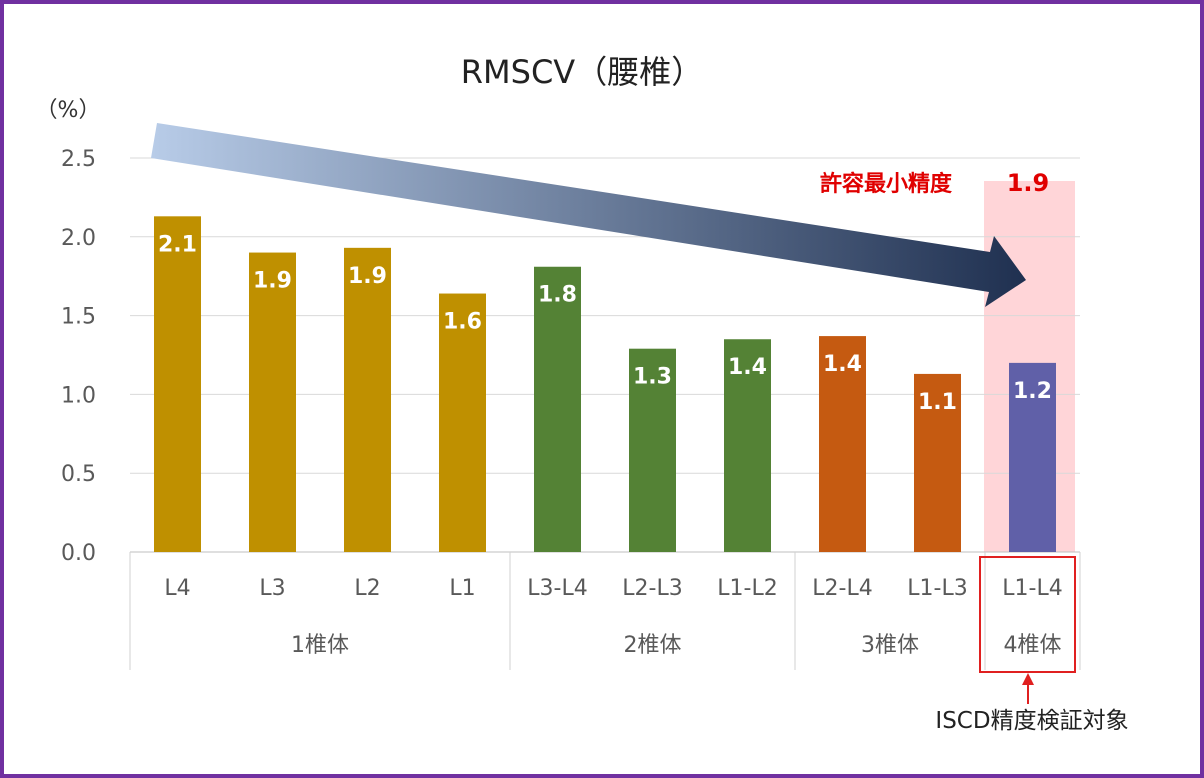  Describe the element at coordinates (1027, 614) in the screenshot. I see `target-box` at that location.